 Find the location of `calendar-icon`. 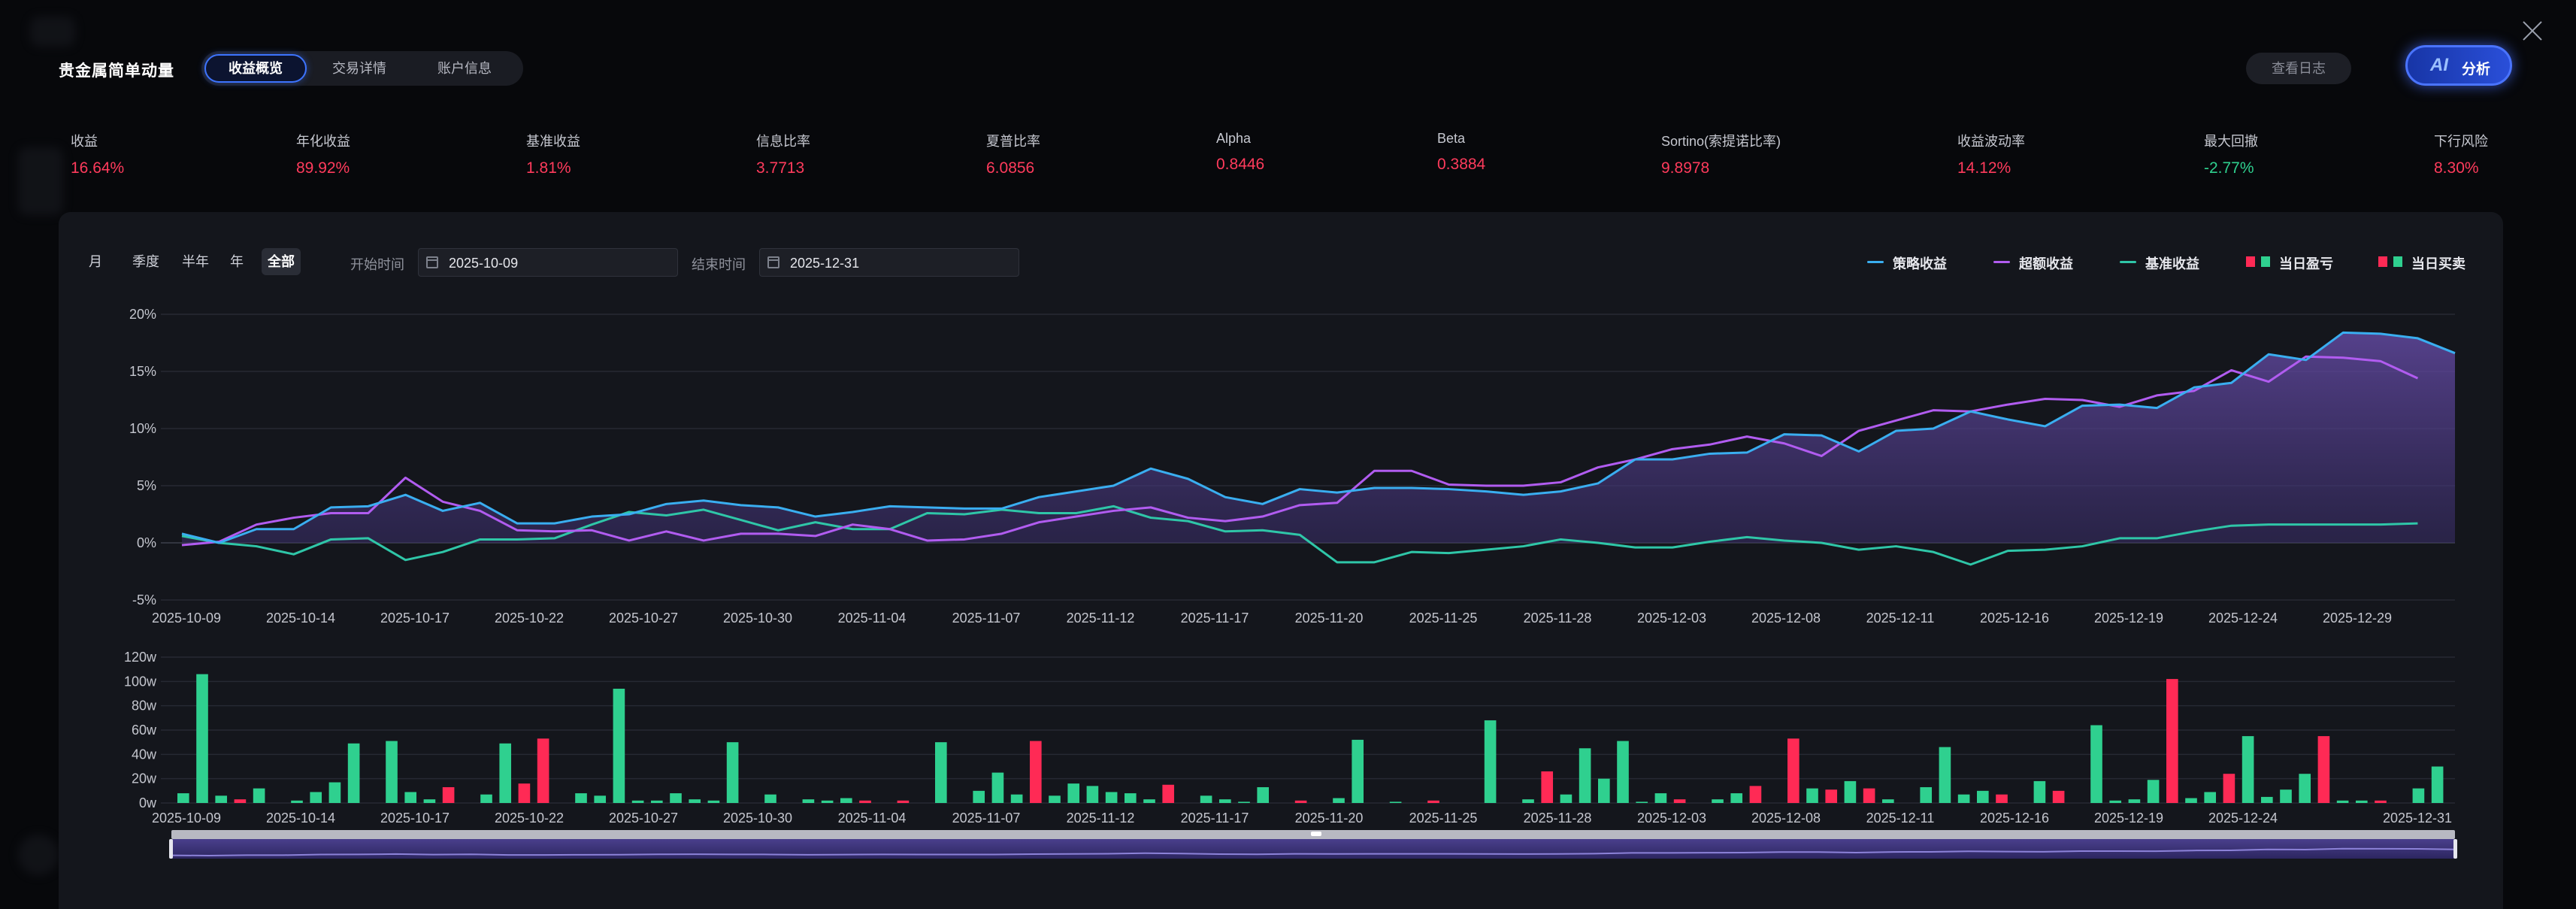

calendar-icon is located at coordinates (432, 262).